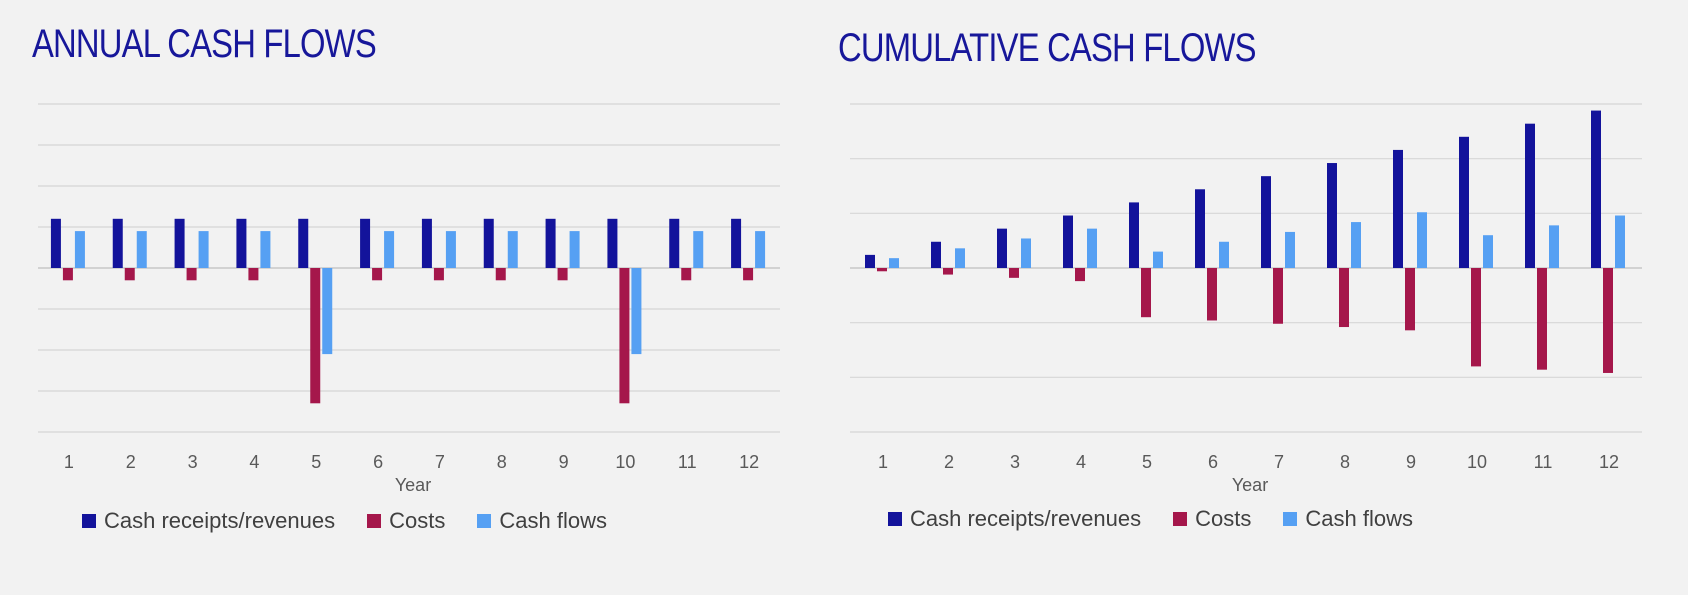 This screenshot has width=1688, height=595. I want to click on x-tick-label: 6, so click(378, 462).